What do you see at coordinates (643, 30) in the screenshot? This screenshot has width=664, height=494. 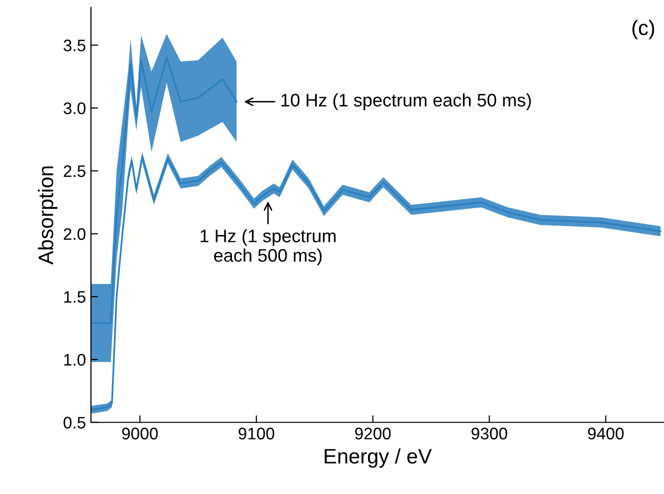 I see `annotation: (c)` at bounding box center [643, 30].